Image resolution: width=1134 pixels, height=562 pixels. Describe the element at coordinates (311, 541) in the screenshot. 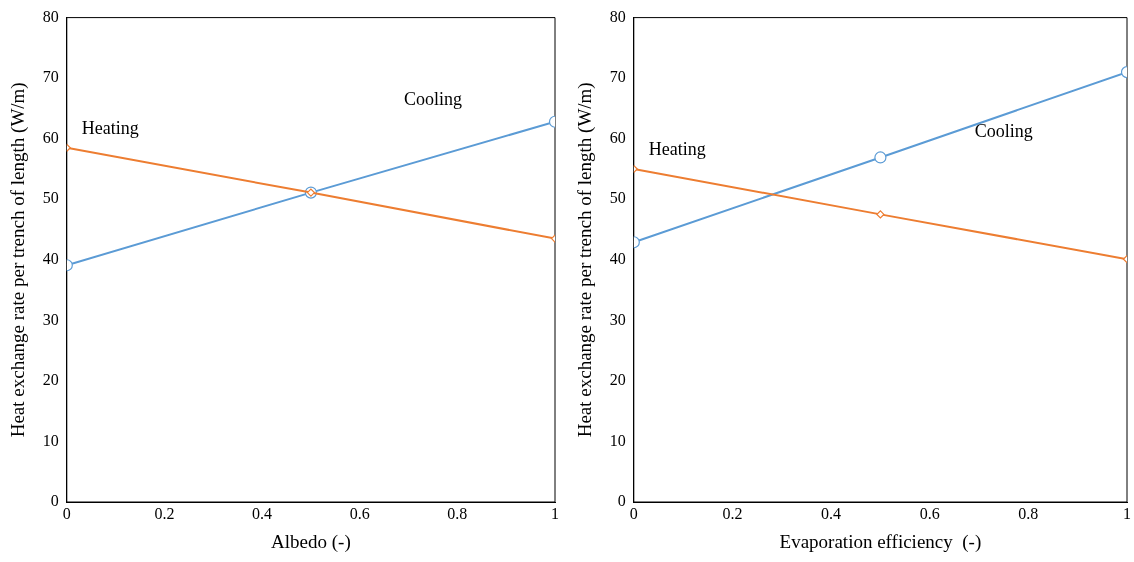

I see `x-axis-title: Albedo (-)` at that location.